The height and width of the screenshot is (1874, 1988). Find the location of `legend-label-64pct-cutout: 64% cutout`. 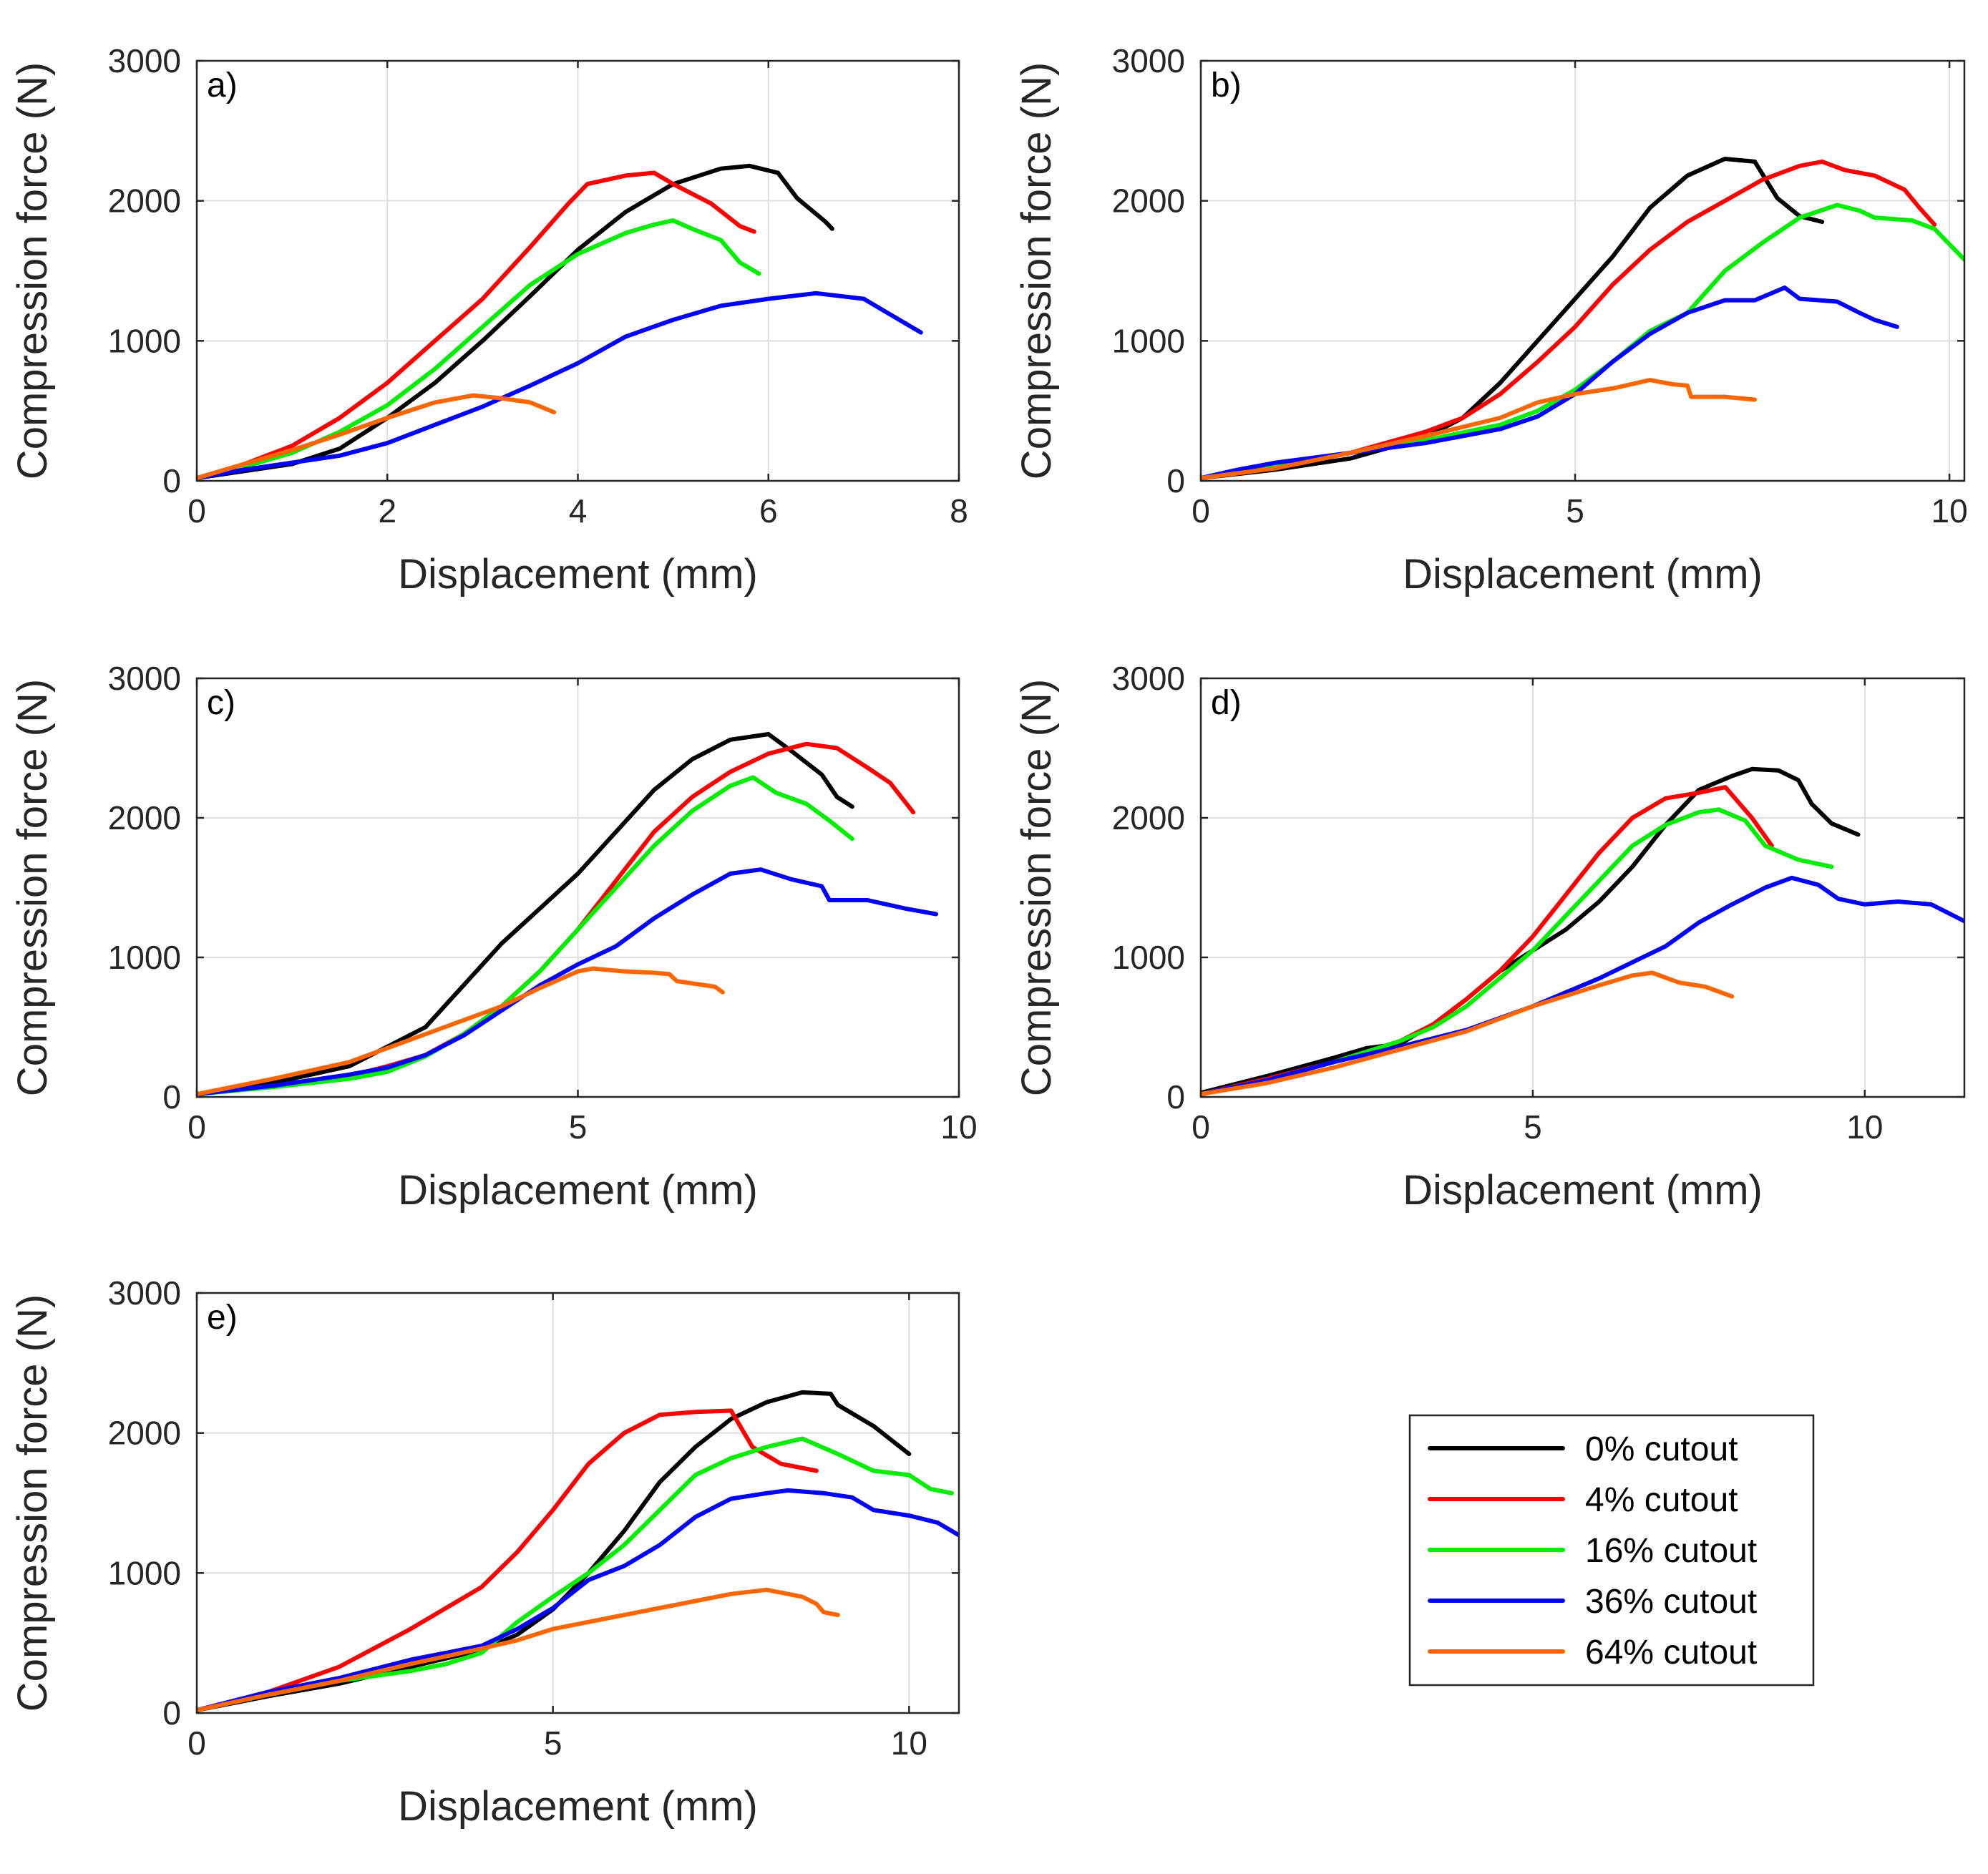

legend-label-64pct-cutout: 64% cutout is located at coordinates (1671, 1653).